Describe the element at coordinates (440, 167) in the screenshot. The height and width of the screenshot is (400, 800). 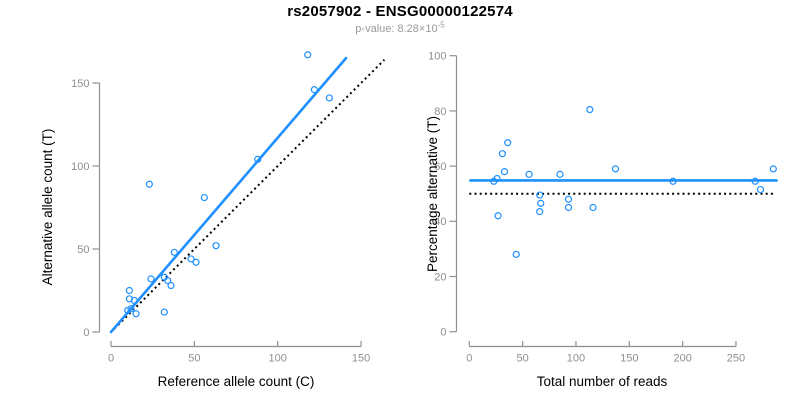
I see `y-tick-label: 60` at that location.